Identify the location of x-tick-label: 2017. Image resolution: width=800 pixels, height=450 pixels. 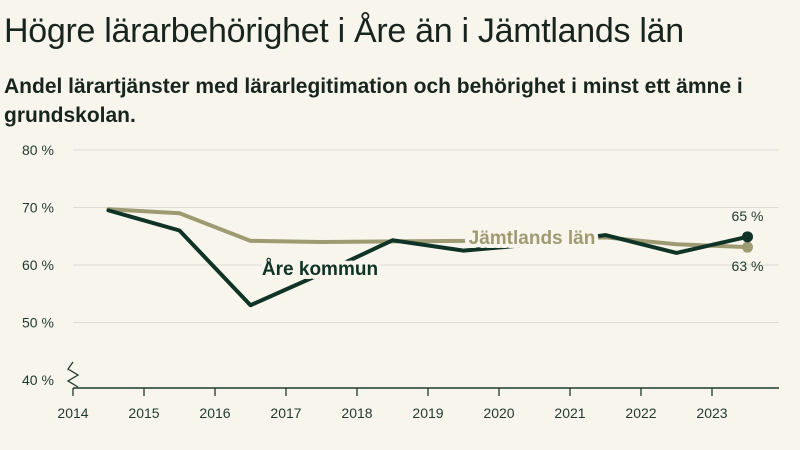
(285, 413).